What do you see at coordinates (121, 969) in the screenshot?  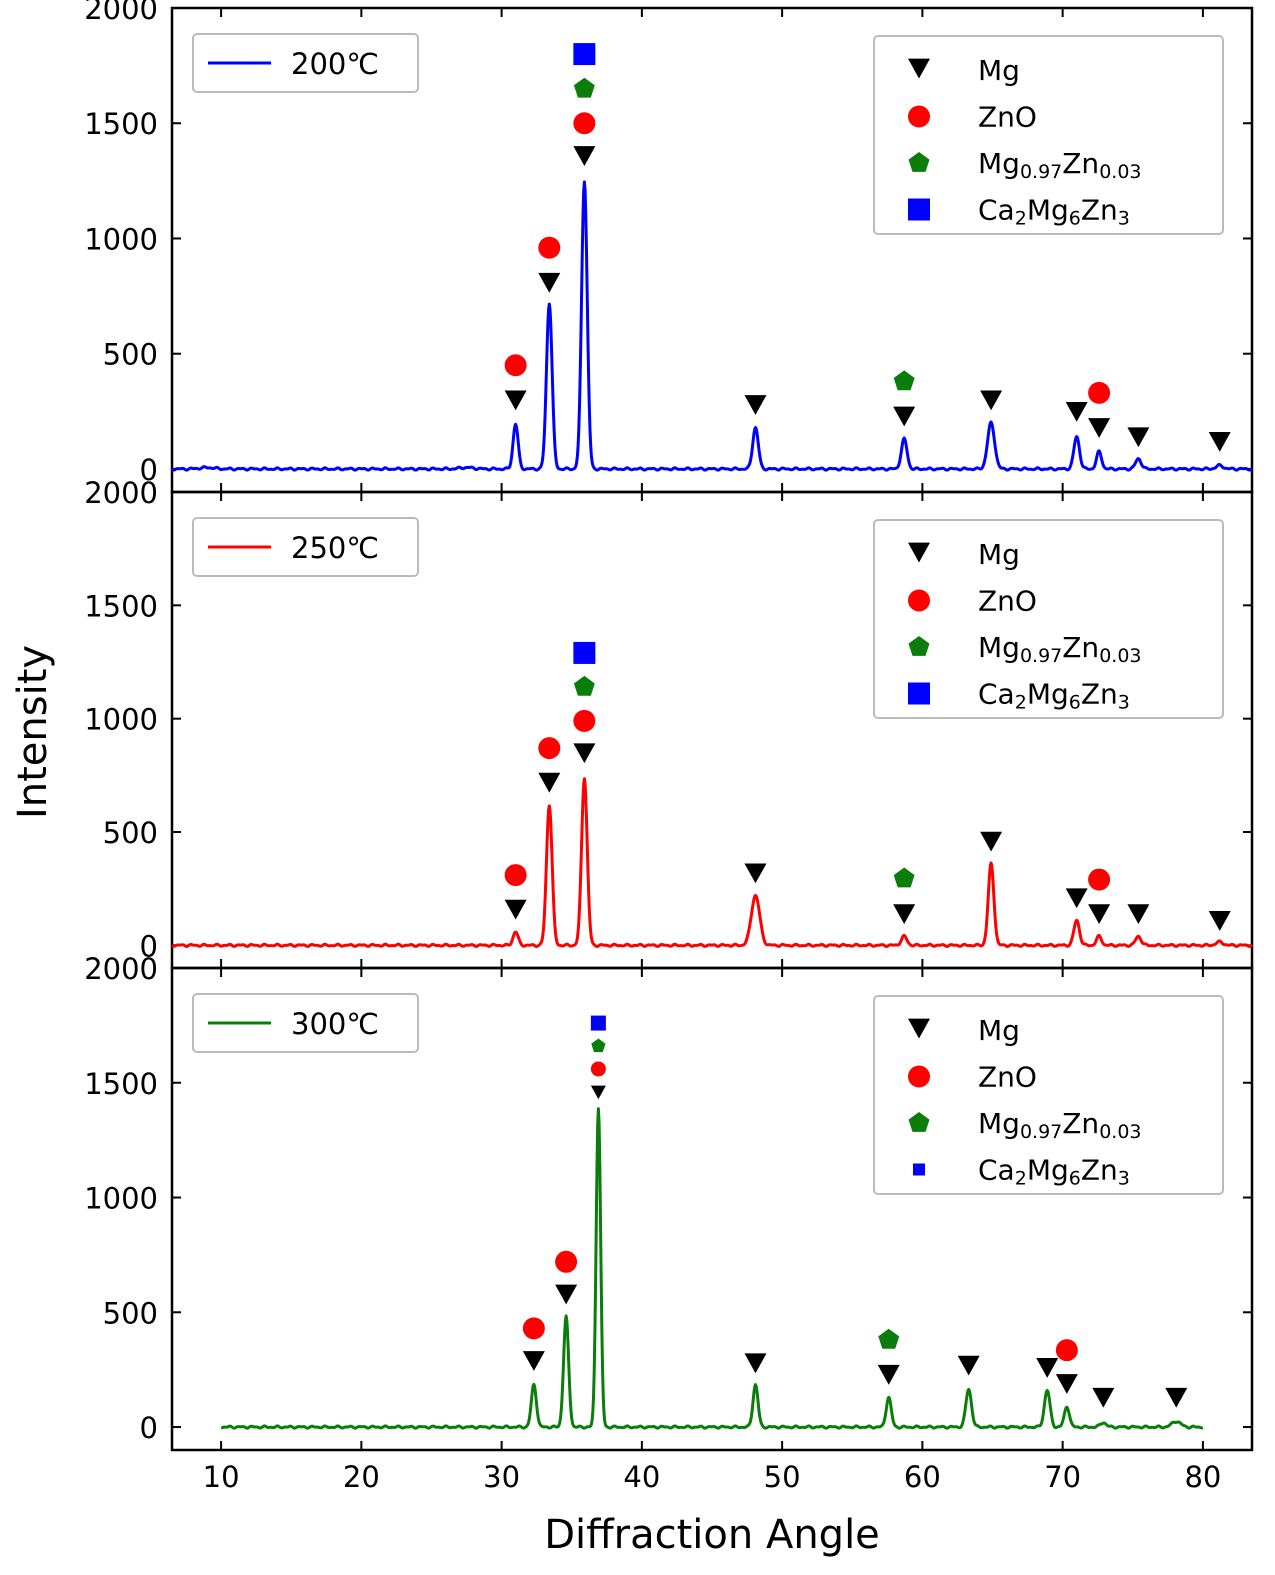 I see `y-tick-label: 2000` at bounding box center [121, 969].